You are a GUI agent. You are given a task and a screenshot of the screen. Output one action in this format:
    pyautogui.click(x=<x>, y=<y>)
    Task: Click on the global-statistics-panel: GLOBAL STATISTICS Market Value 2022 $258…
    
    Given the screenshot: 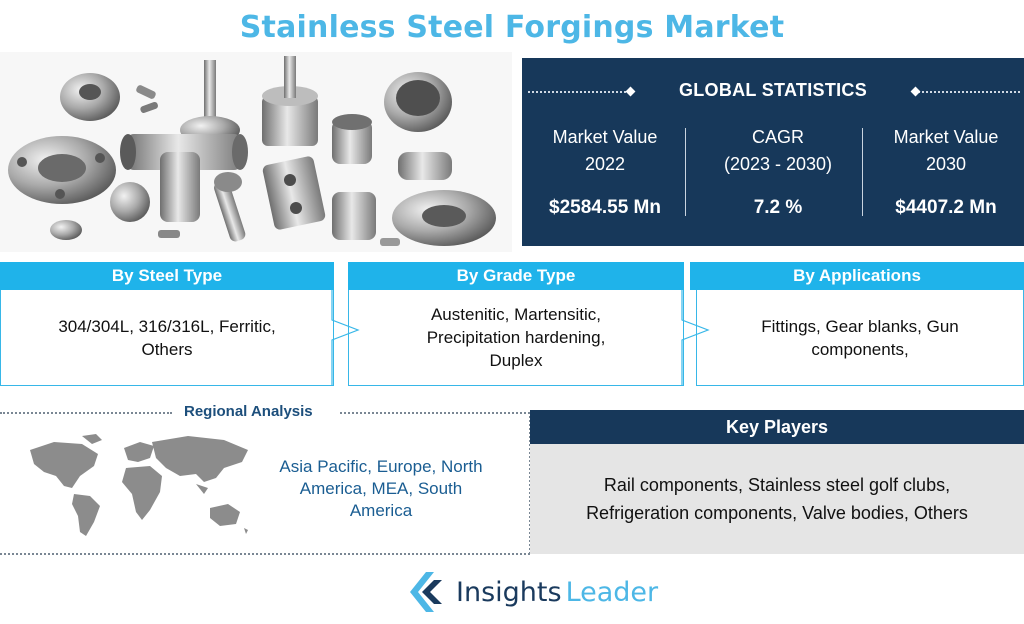 What is the action you would take?
    pyautogui.click(x=773, y=152)
    